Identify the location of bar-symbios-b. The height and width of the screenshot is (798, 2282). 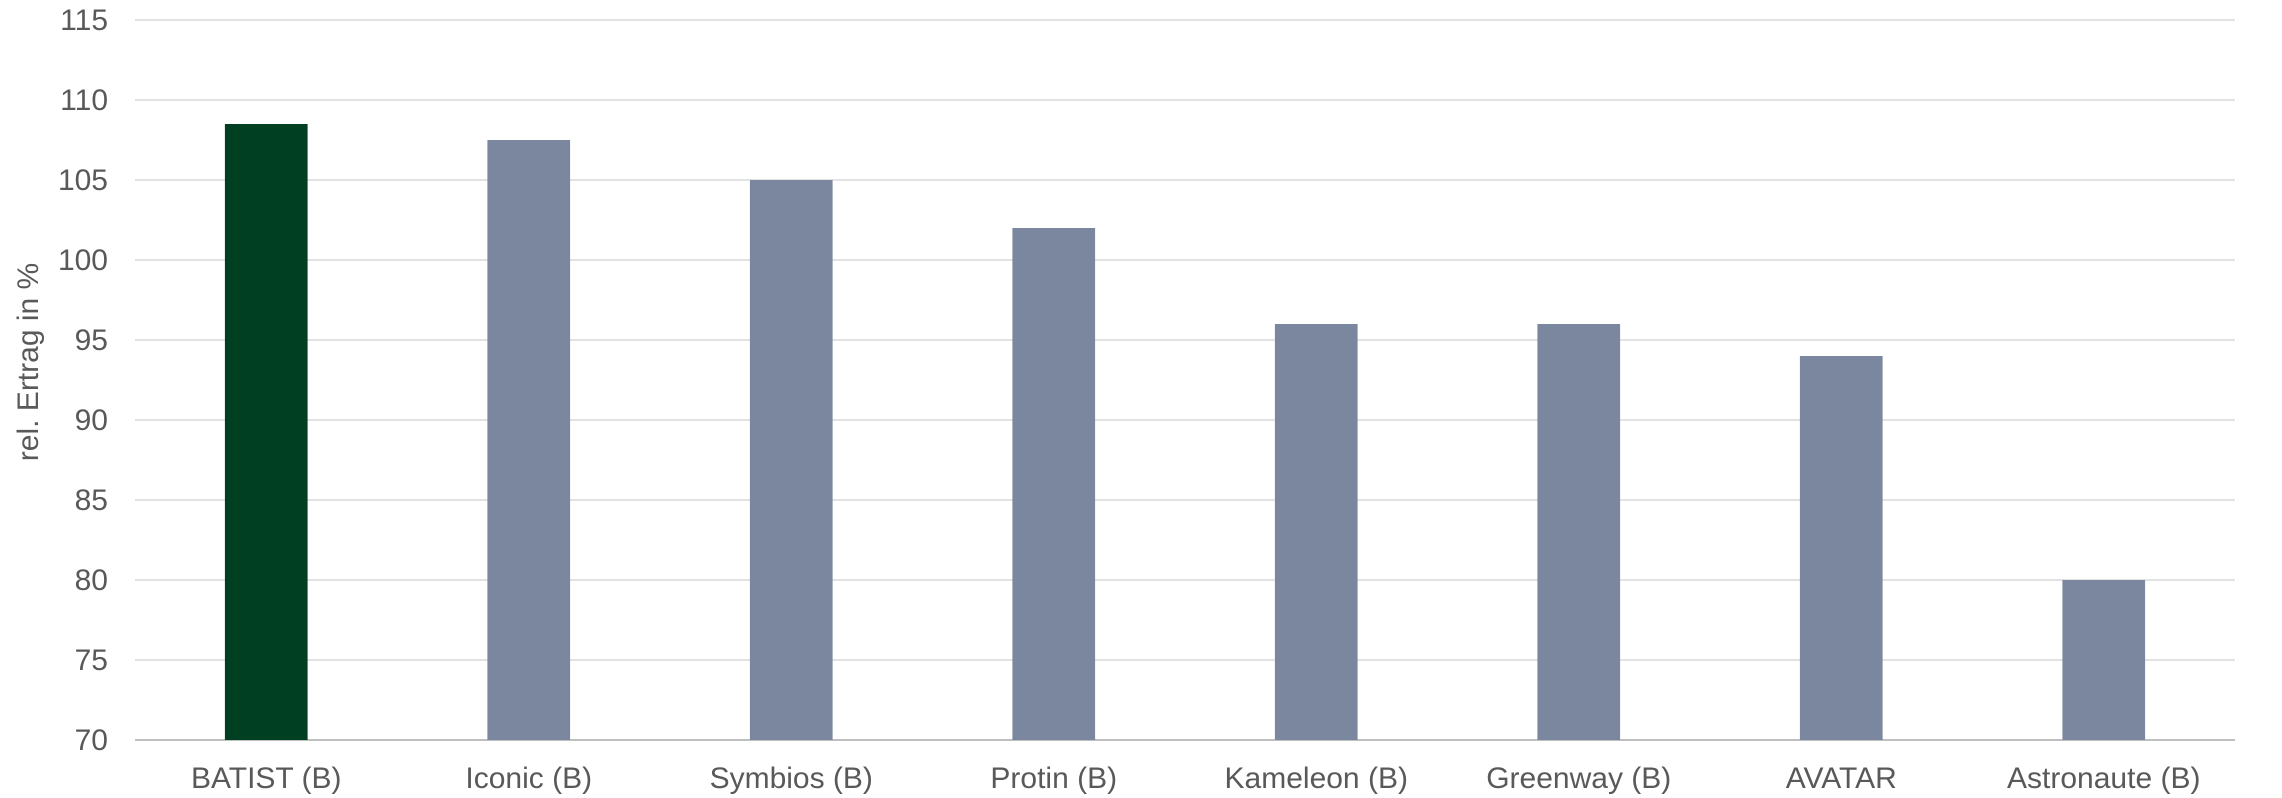
(791, 460).